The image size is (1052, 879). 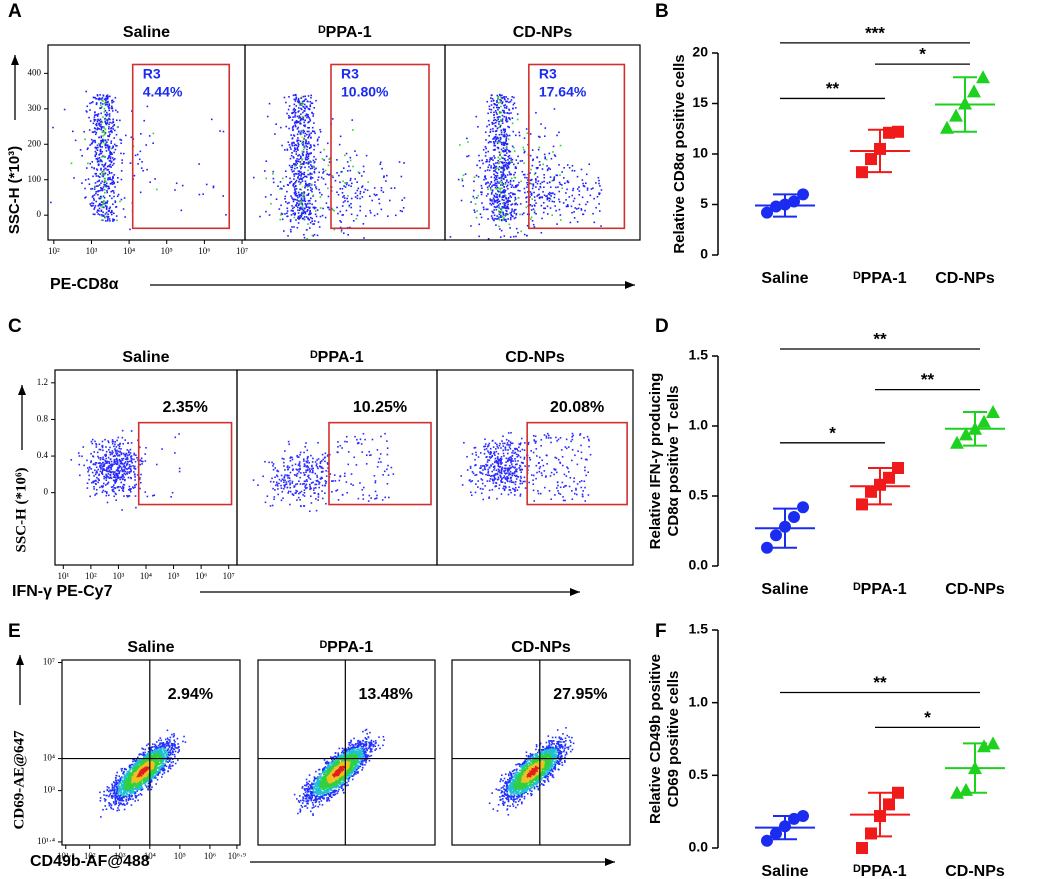 What do you see at coordinates (242, 251) in the screenshot?
I see `x-tick-label: 10⁷` at bounding box center [242, 251].